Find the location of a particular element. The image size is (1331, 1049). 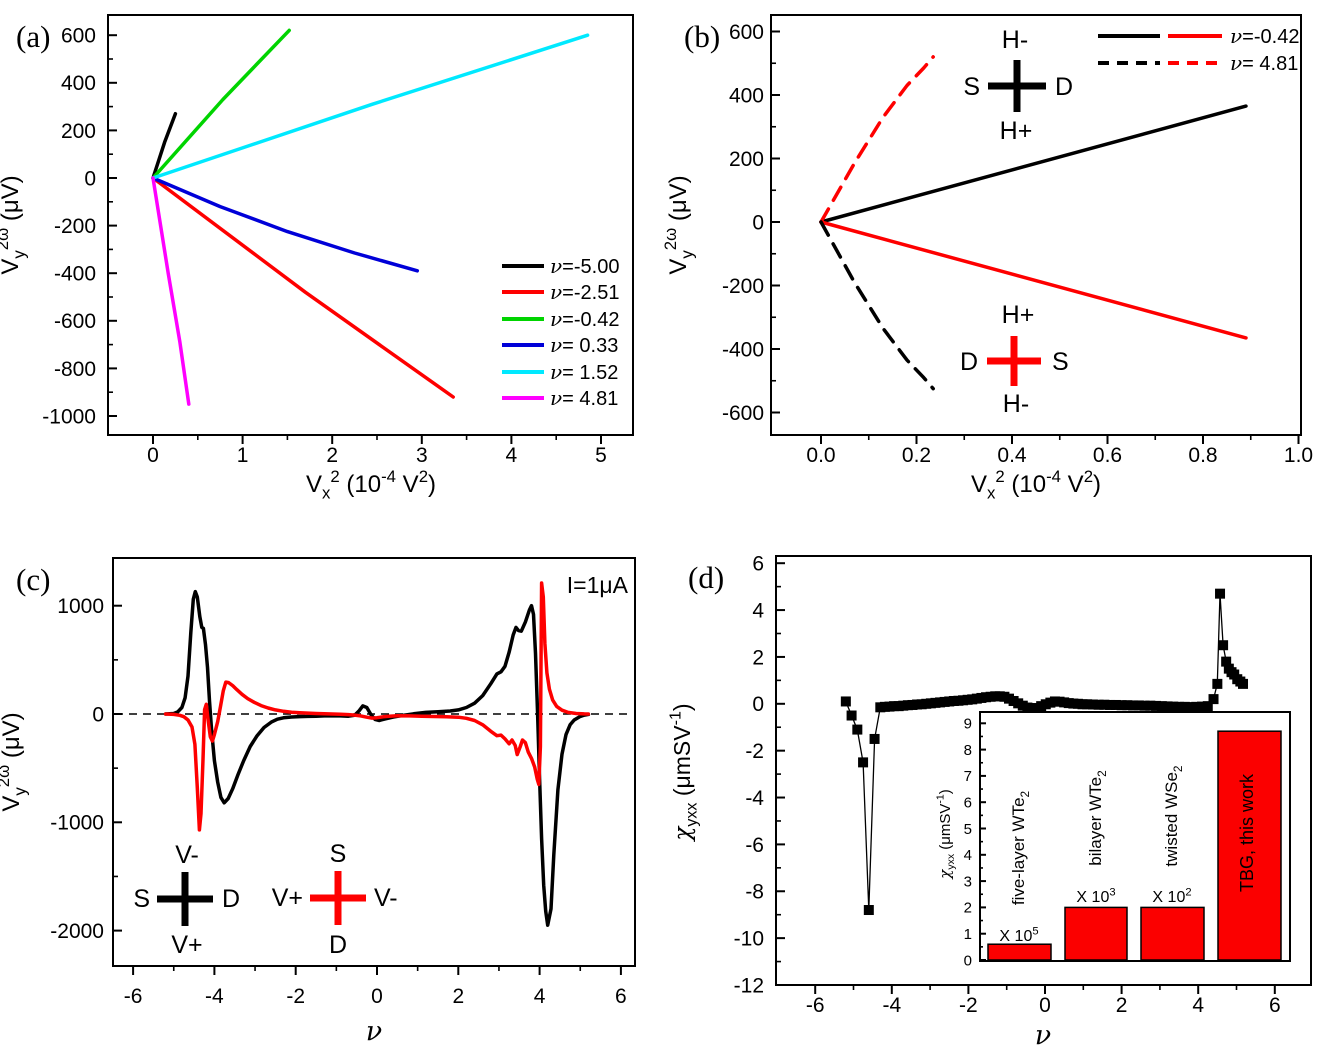

svg-text: -12 is located at coordinates (749, 985).